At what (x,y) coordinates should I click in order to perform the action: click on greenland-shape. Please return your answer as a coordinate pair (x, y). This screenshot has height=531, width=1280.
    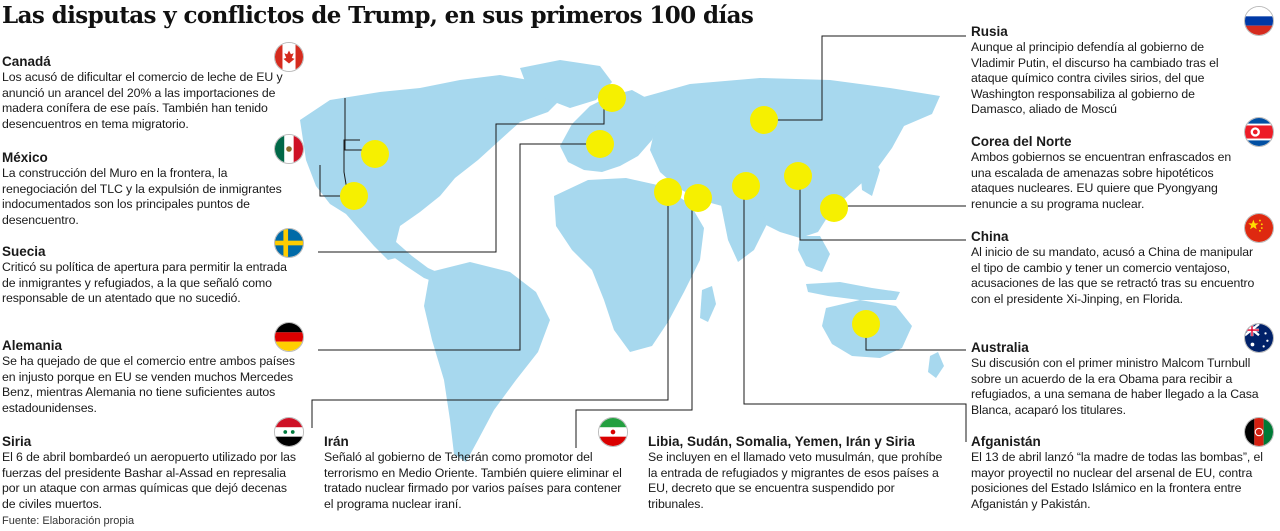
    Looking at the image, I should click on (566, 84).